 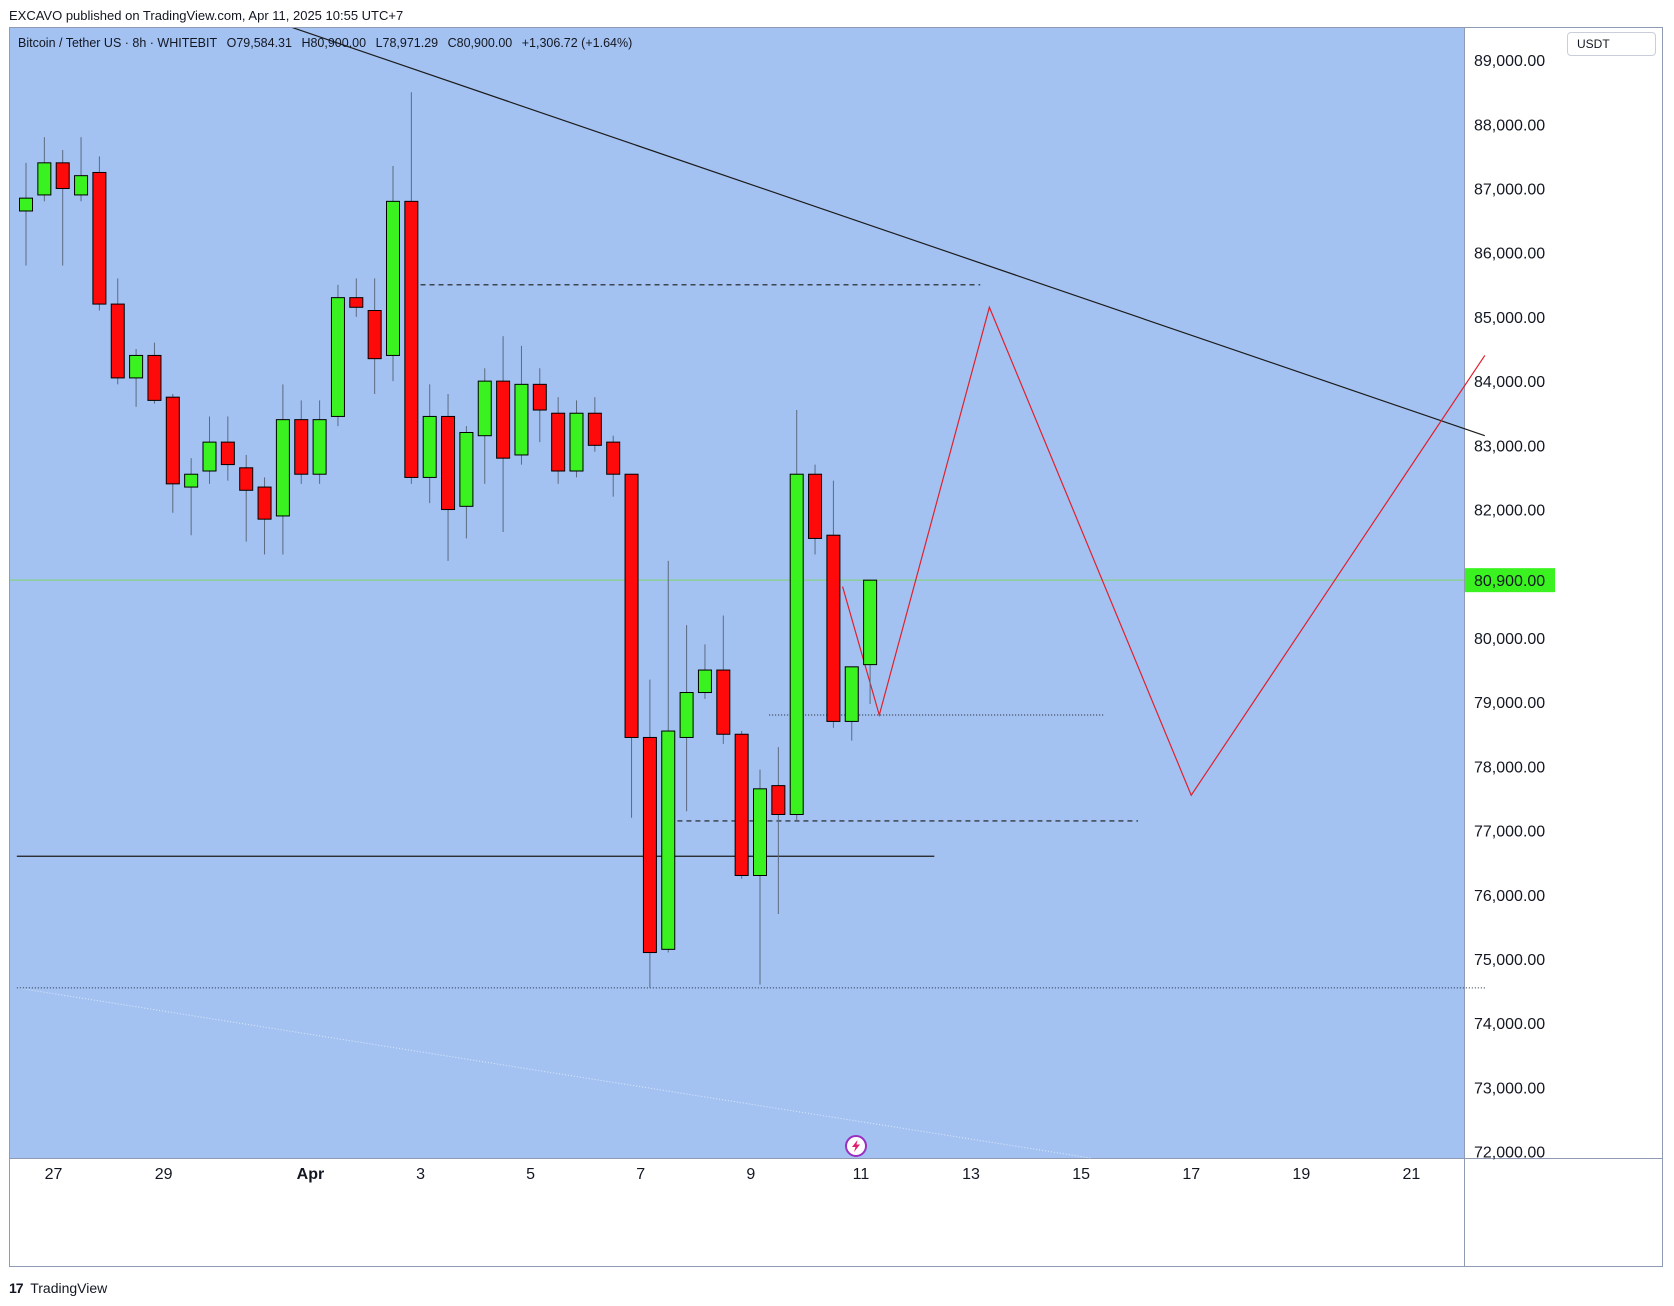 What do you see at coordinates (971, 1174) in the screenshot?
I see `time-tick-label: 13` at bounding box center [971, 1174].